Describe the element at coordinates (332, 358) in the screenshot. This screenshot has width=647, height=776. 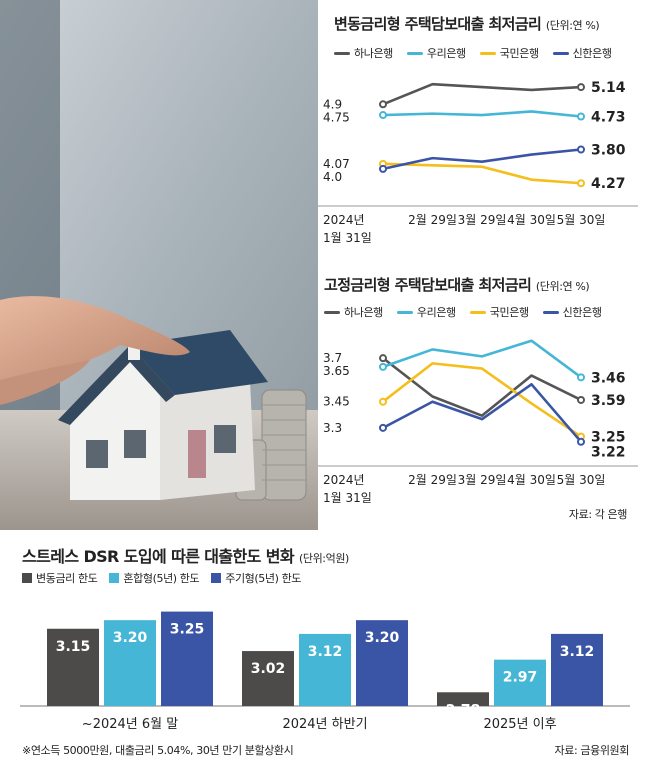
I see `start-value-label: 3.7` at that location.